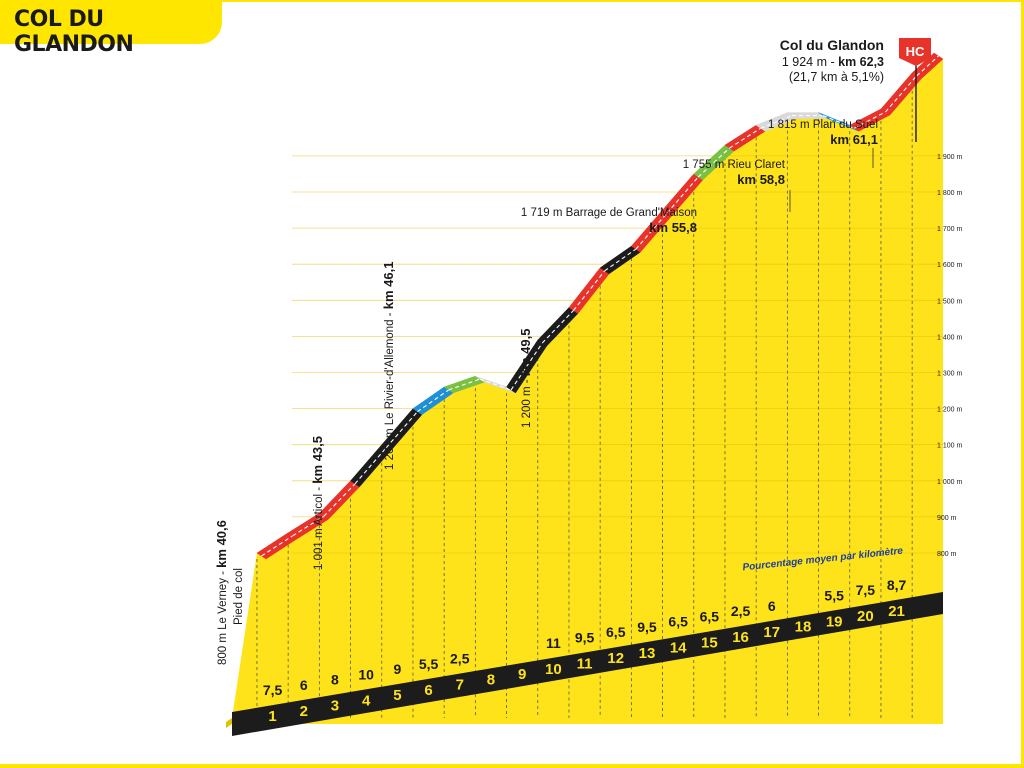 The height and width of the screenshot is (768, 1024). I want to click on annotation-1200: 1 200 m - km 49,5, so click(525, 378).